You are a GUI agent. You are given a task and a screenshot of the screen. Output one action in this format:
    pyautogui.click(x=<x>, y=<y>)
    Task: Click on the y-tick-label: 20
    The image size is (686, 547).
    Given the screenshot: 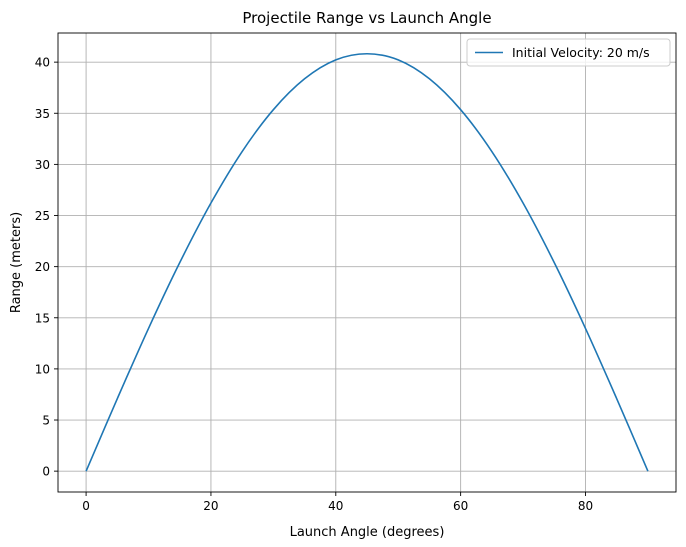 What is the action you would take?
    pyautogui.click(x=42, y=267)
    